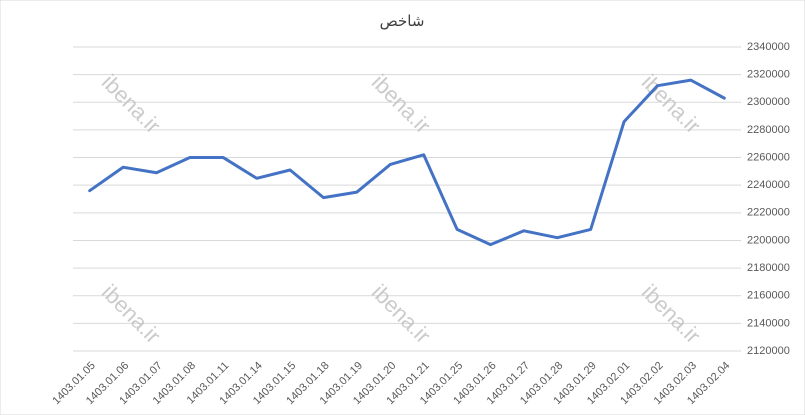 The image size is (805, 415). What do you see at coordinates (768, 75) in the screenshot?
I see `y-tick-label: 2320000` at bounding box center [768, 75].